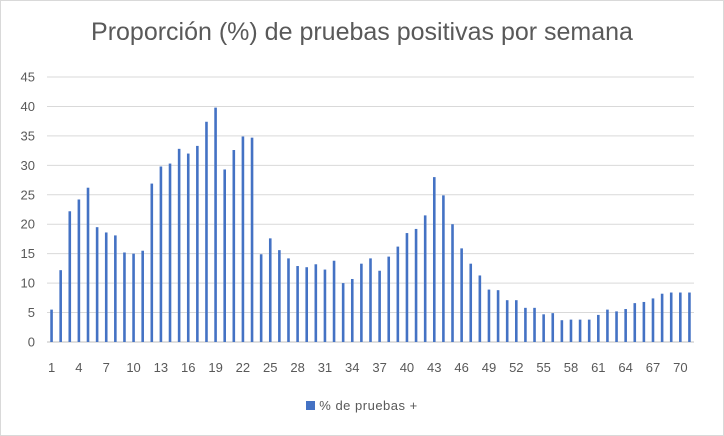 The image size is (724, 436). I want to click on y-tick-label: 0, so click(31, 342).